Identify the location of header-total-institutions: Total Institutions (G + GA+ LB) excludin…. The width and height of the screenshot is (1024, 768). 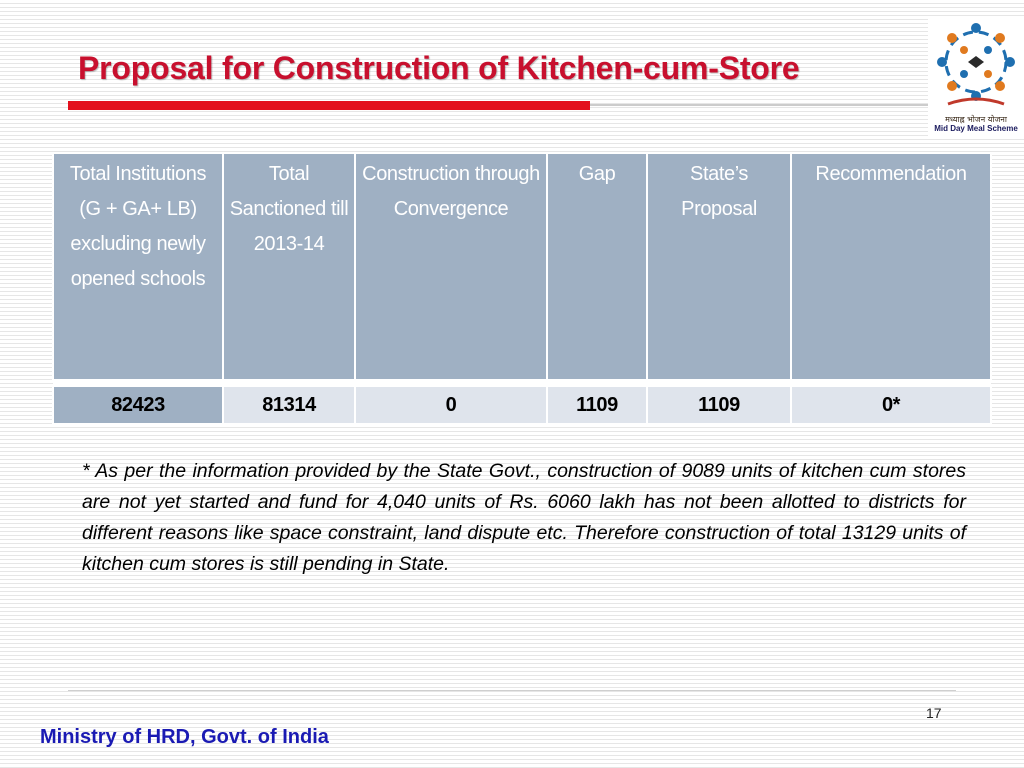
(138, 266).